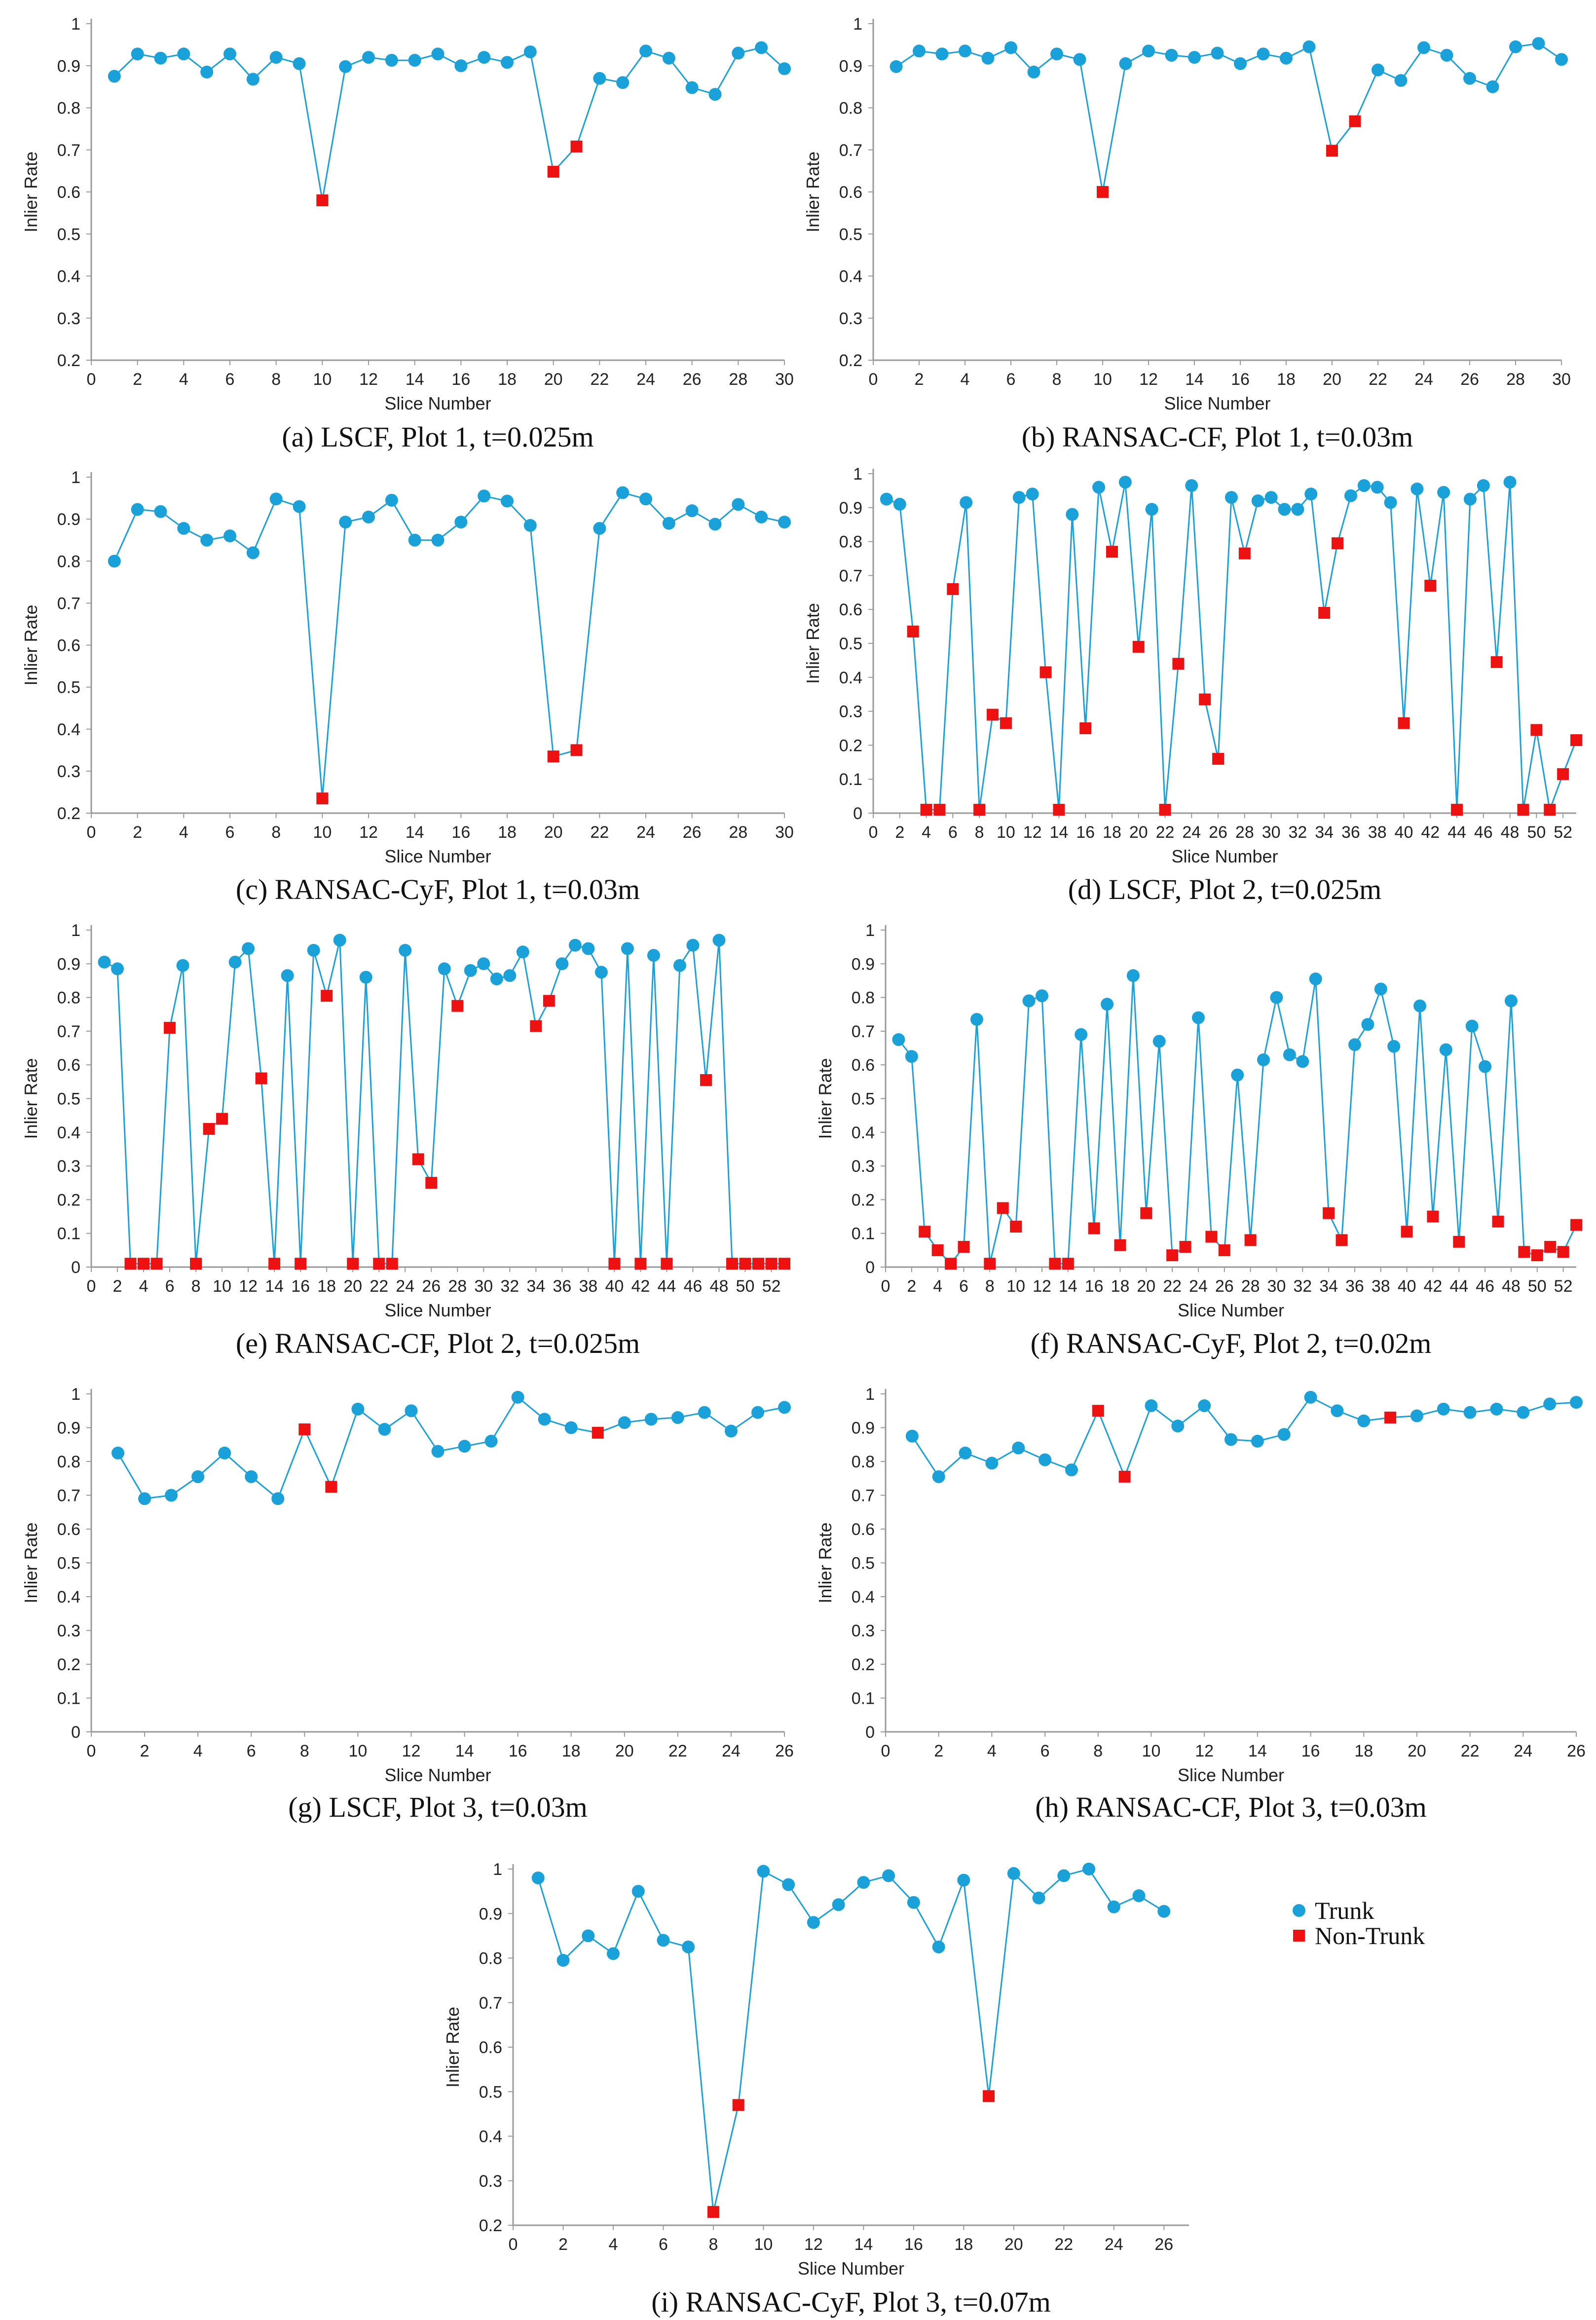  Describe the element at coordinates (438, 403) in the screenshot. I see `x-axis-label: Slice Number` at that location.